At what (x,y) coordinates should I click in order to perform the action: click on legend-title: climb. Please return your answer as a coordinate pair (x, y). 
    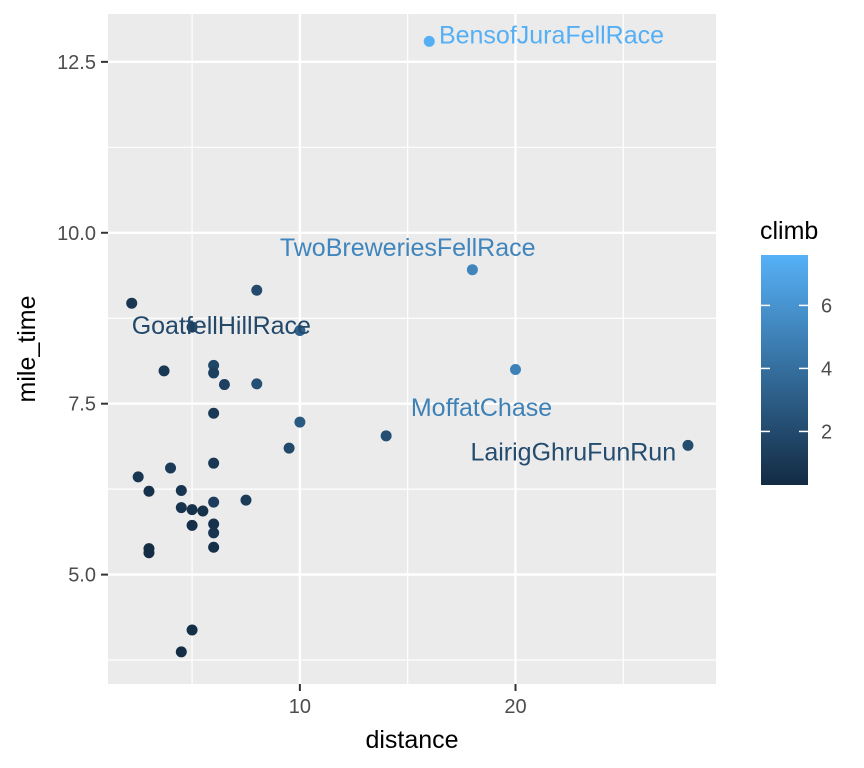
    Looking at the image, I should click on (789, 231).